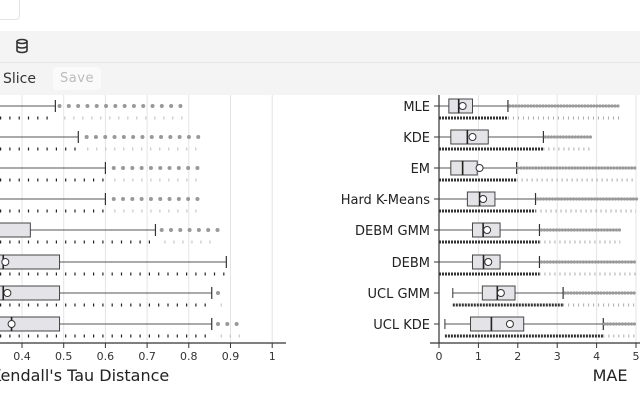  What do you see at coordinates (22, 46) in the screenshot?
I see `database-icon` at bounding box center [22, 46].